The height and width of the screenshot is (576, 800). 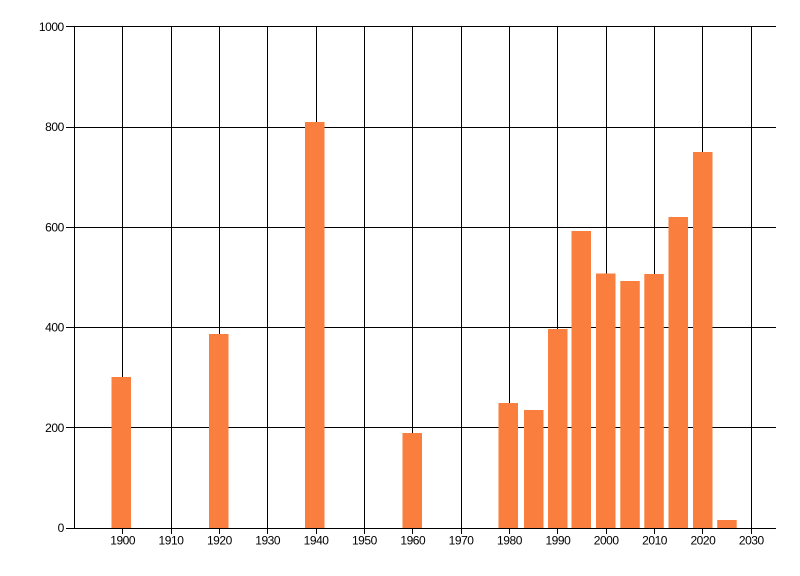 What do you see at coordinates (52, 27) in the screenshot?
I see `svg-text: 1000` at bounding box center [52, 27].